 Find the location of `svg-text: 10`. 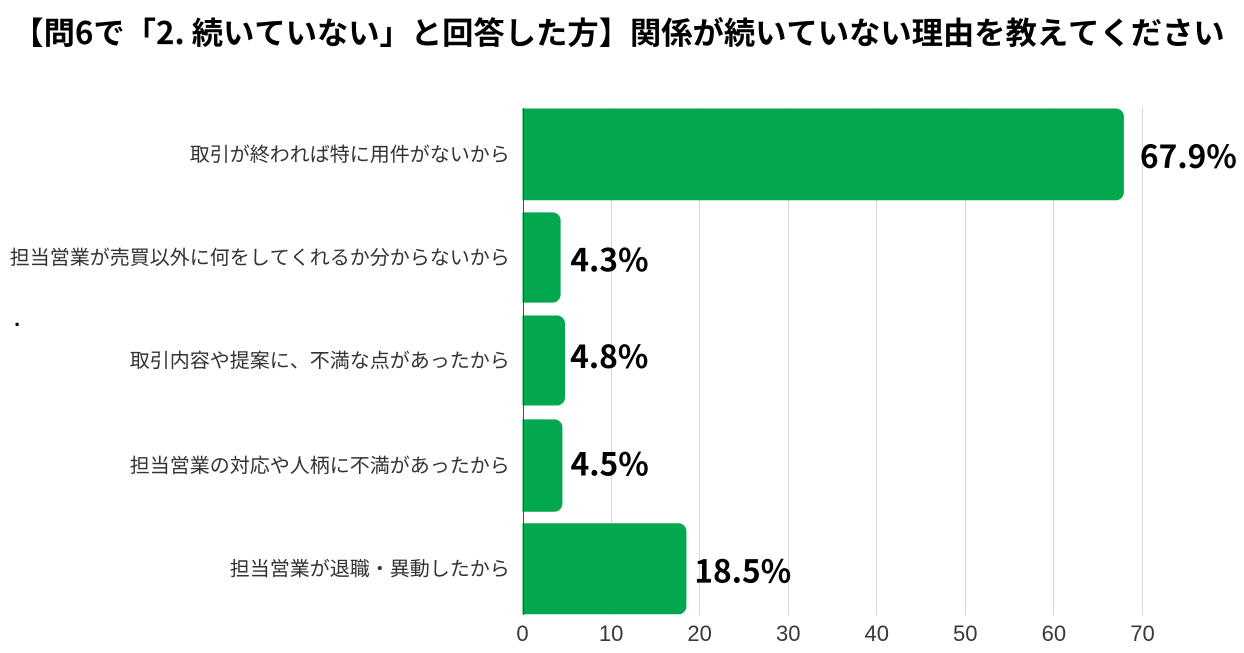

svg-text: 10 is located at coordinates (611, 633).